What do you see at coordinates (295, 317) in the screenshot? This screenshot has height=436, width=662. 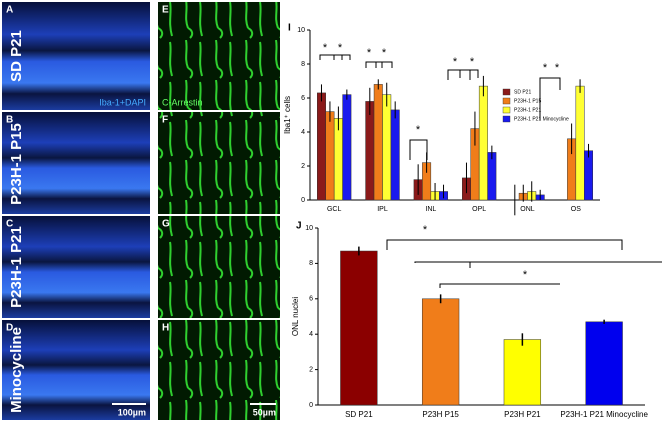 I see `y-axis-label: ONL nuclei` at bounding box center [295, 317].